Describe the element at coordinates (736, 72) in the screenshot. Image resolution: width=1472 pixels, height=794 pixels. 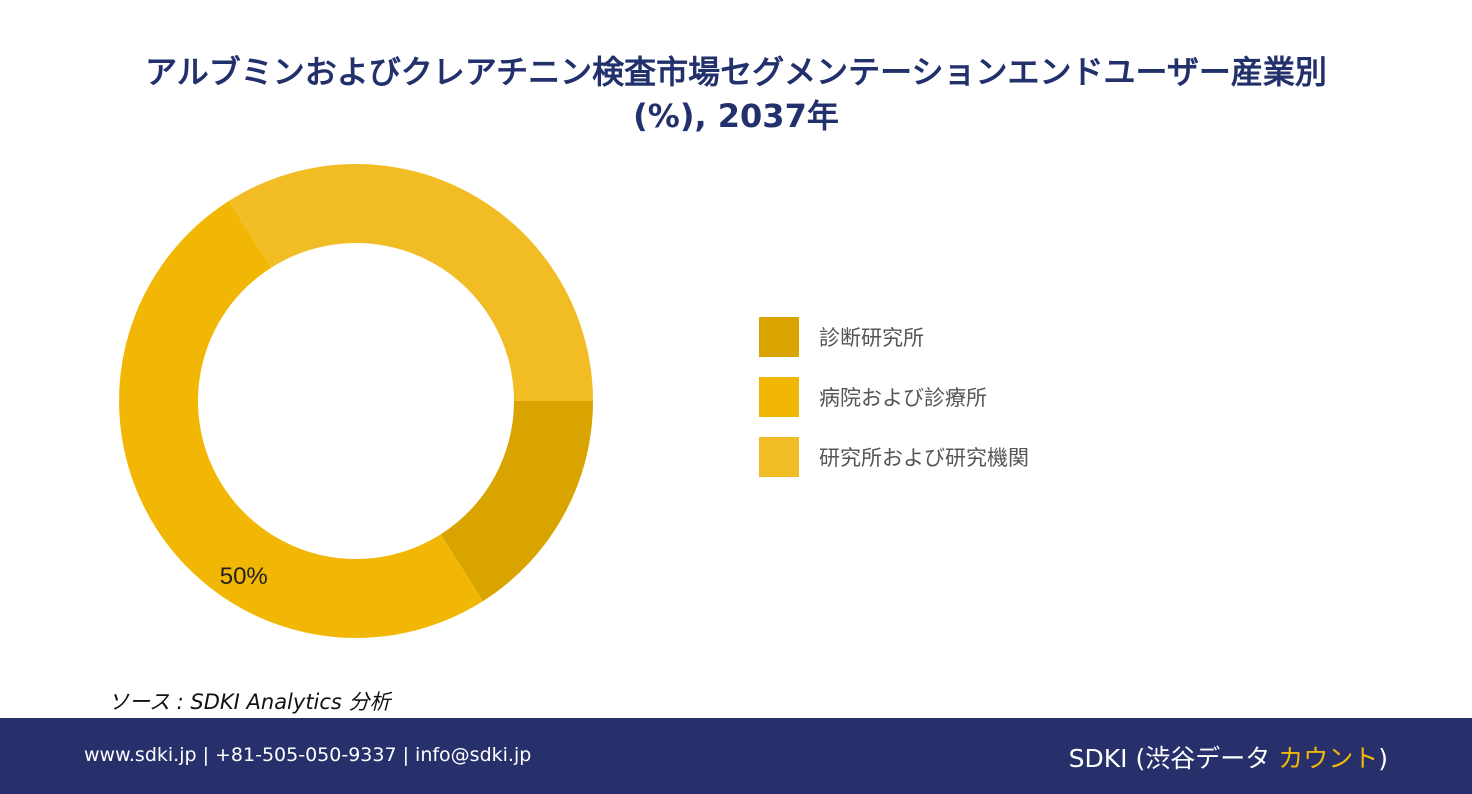
I see `chart-title-line1: アルブミンおよびクレアチニン検査市場セグメンテーションエンドユーザー産業別` at that location.